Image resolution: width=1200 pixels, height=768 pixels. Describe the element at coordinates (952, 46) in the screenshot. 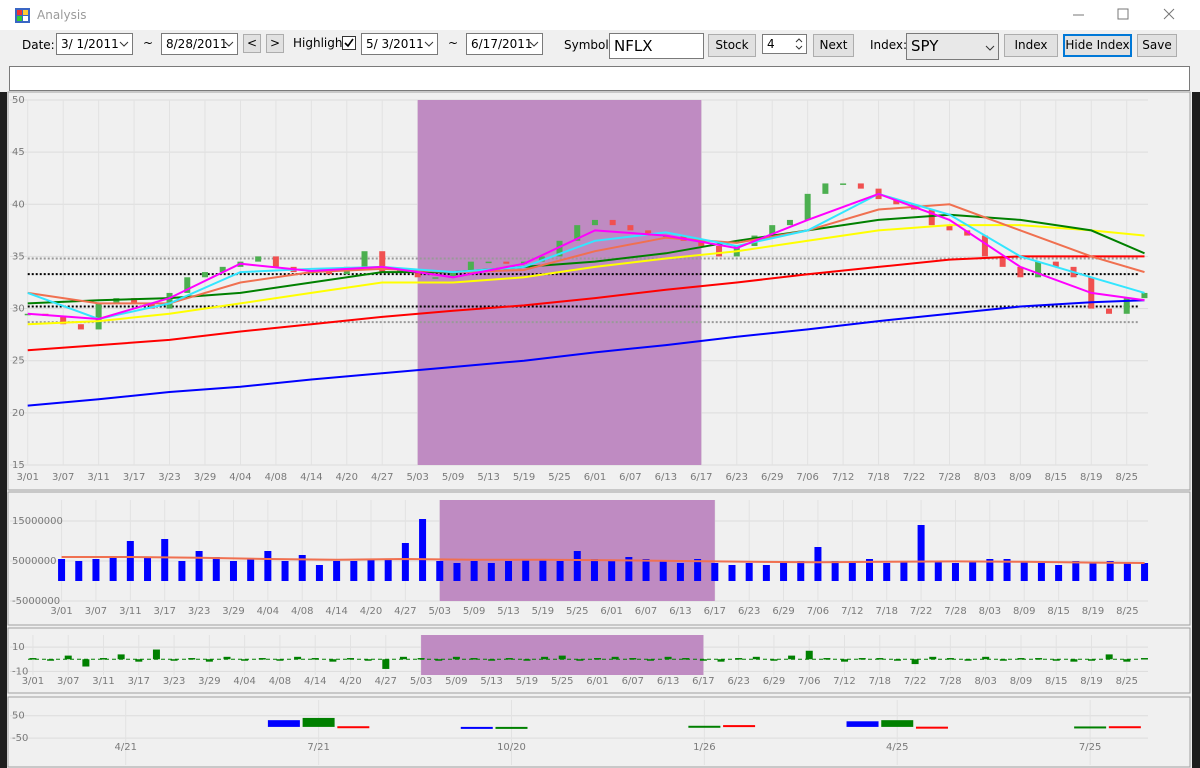

I see `index-select: SPY` at that location.